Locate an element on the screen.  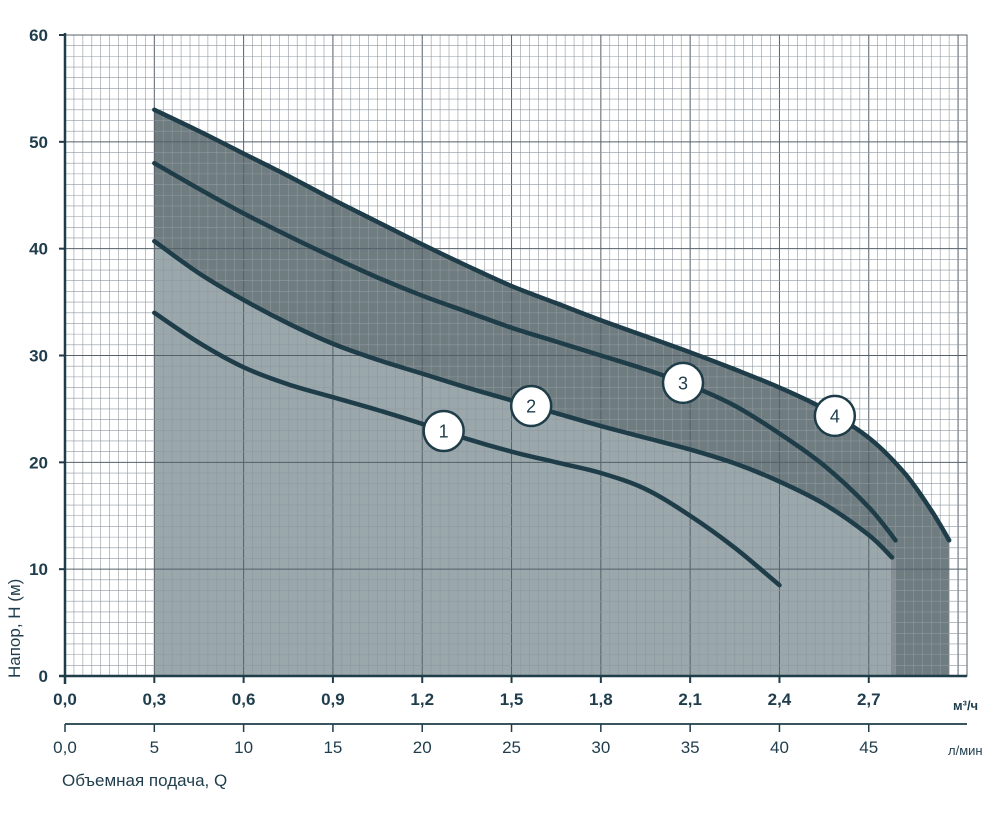
curve-marker-4: 4 is located at coordinates (835, 416).